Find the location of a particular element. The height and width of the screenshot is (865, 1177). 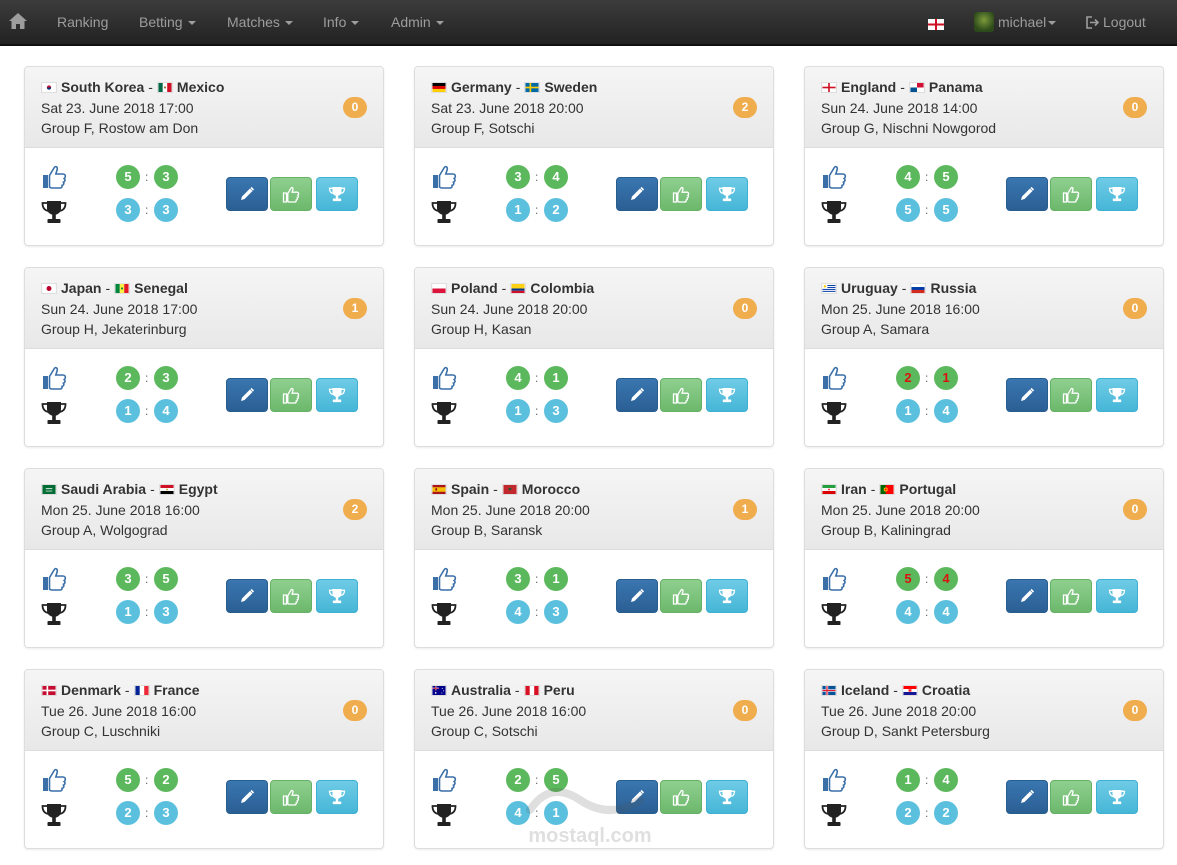

caret-down-icon is located at coordinates (288, 23).